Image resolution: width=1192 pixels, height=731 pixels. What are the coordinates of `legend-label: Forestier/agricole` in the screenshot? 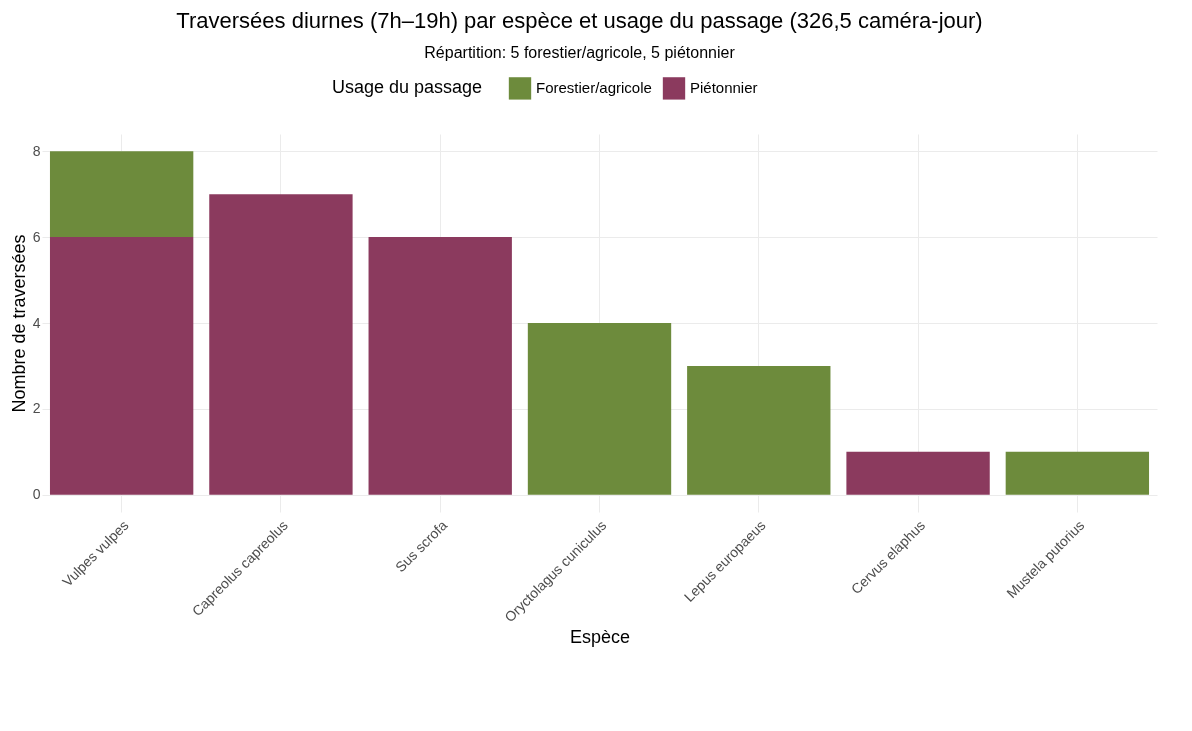 It's located at (594, 88).